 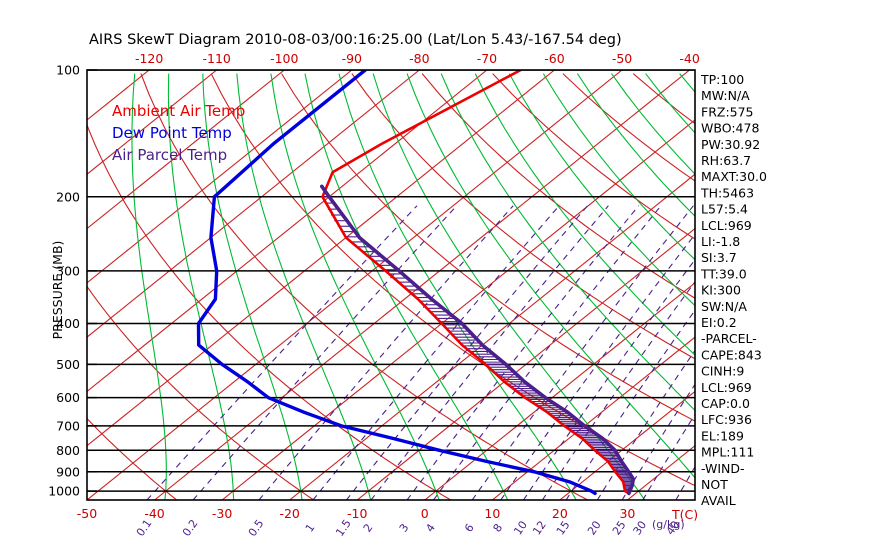 I want to click on bottom-temperature-axis-labels: -50 -40 -30 -20 -10 0 10 20 30, so click(x=356, y=513).